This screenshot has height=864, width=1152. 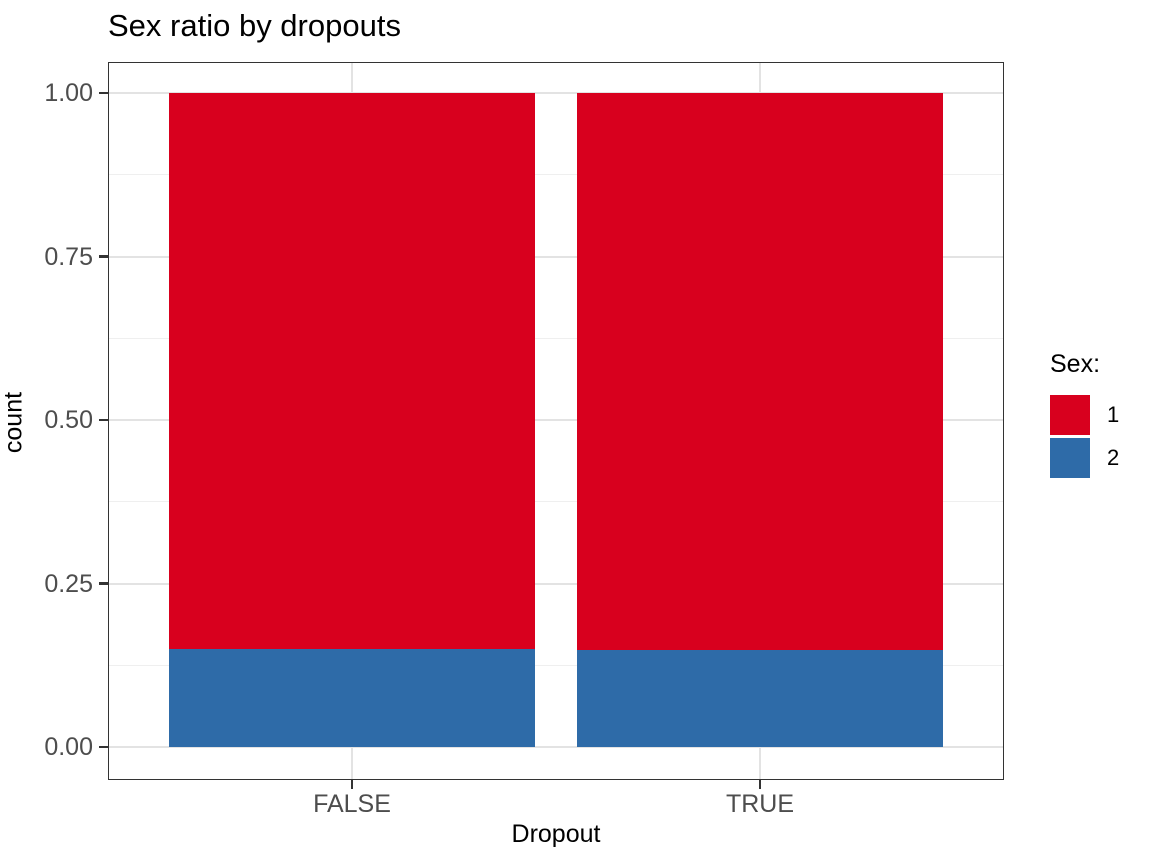 I want to click on bar-segment-true-sex2, so click(x=760, y=698).